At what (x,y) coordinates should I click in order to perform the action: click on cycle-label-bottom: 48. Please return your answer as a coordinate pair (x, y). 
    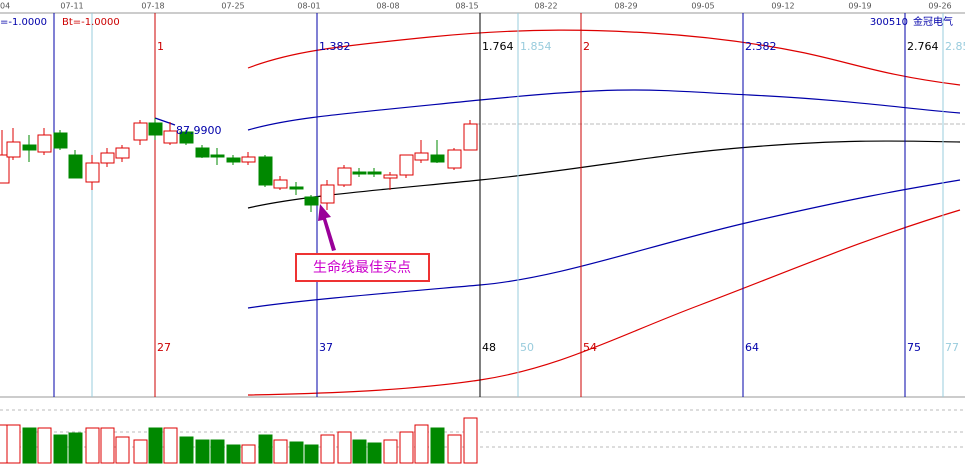
    Looking at the image, I should click on (489, 347).